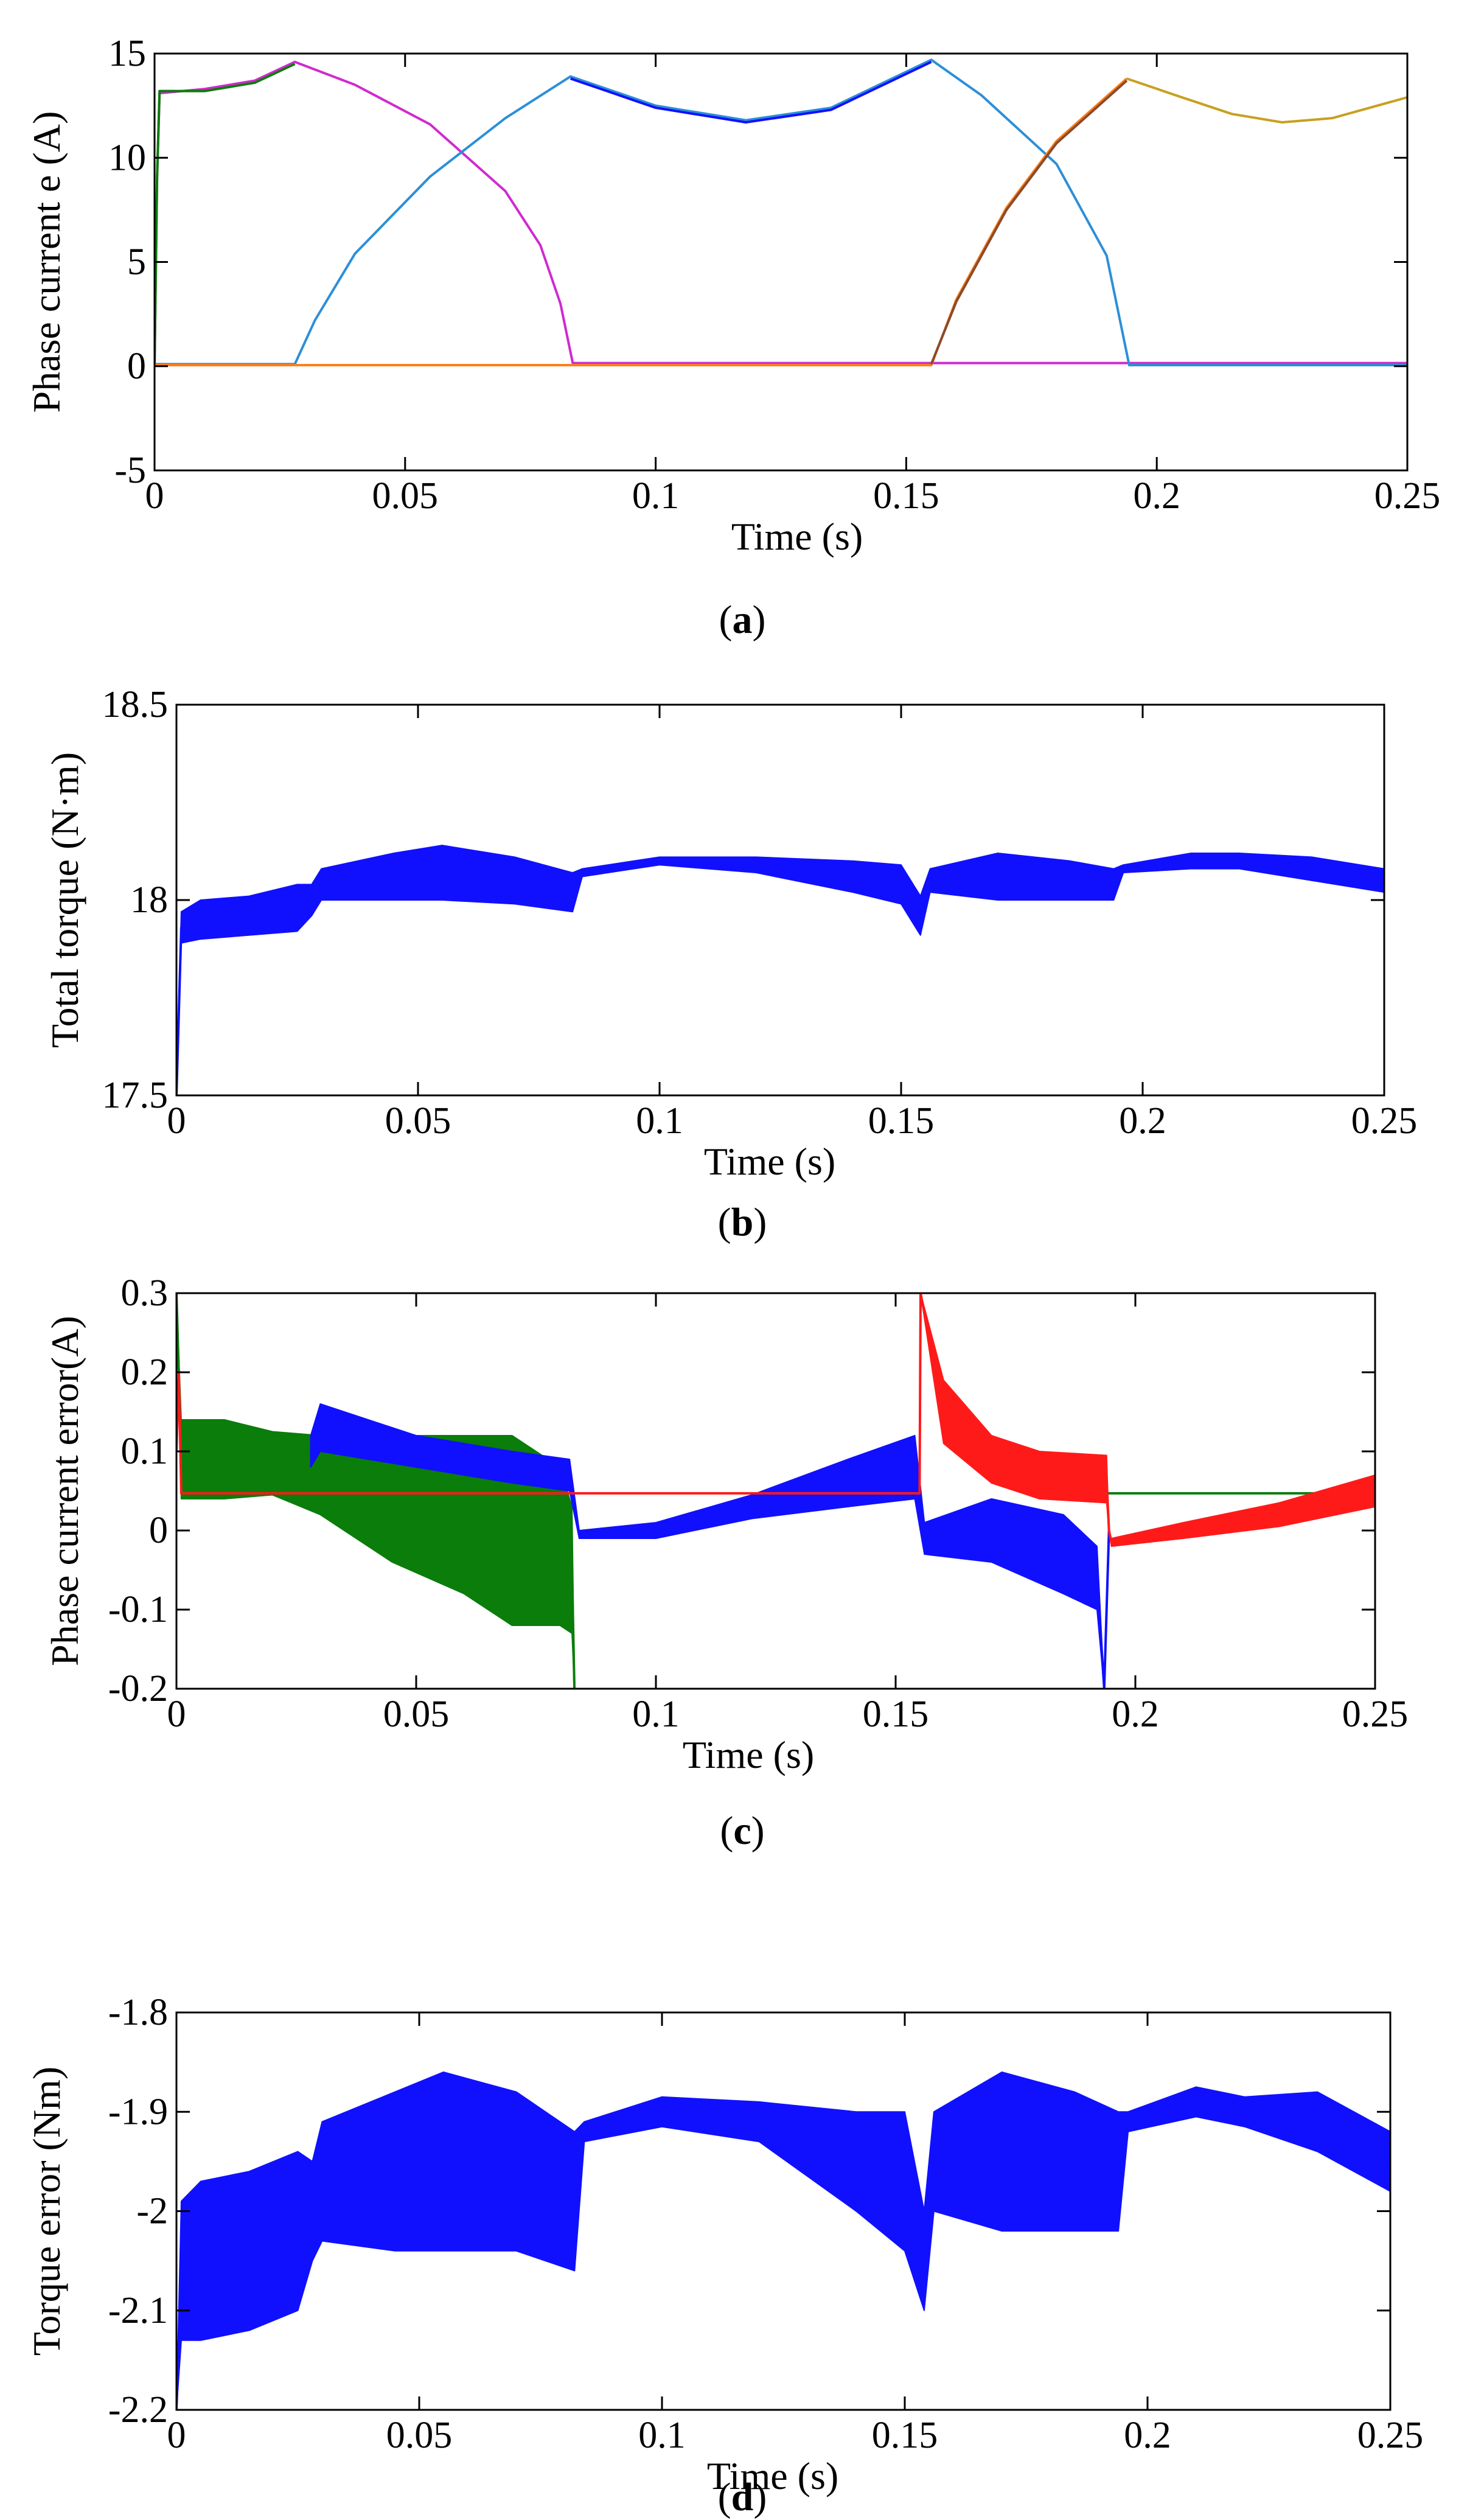 This screenshot has height=2520, width=1484. I want to click on panel-a-caption: (a), so click(742, 620).